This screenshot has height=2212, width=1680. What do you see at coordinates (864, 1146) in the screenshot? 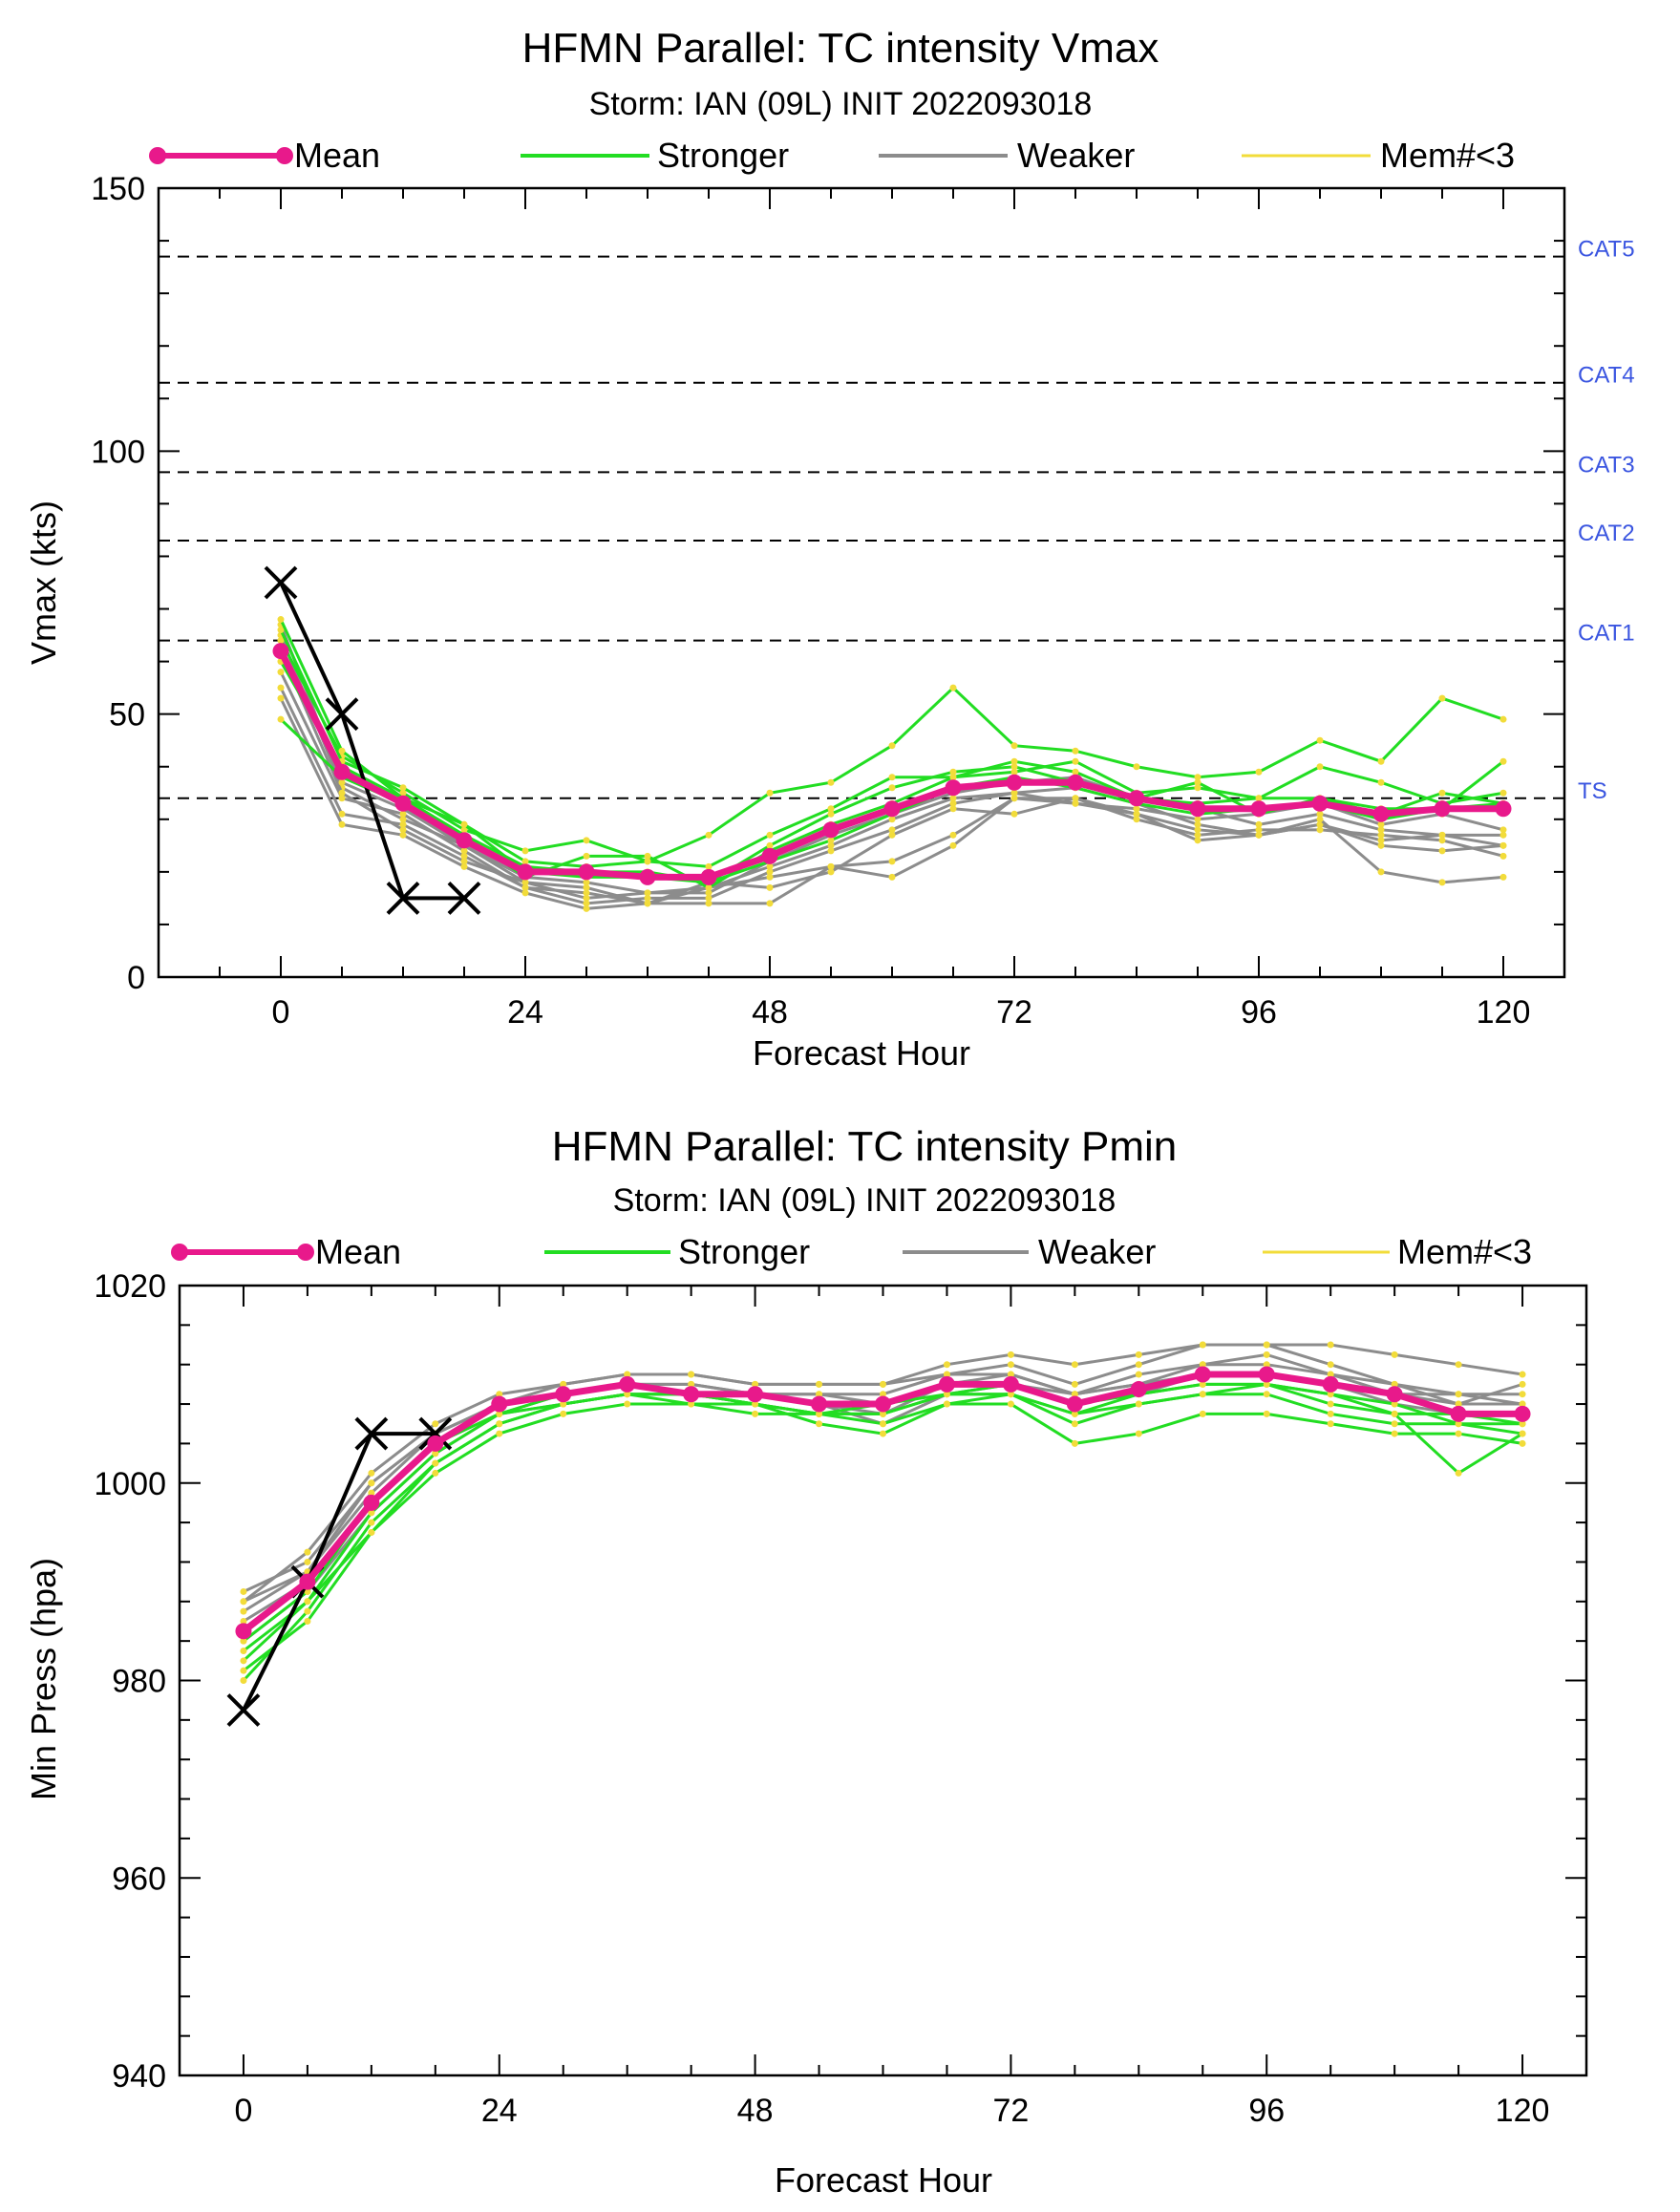
I see `chart-title: HFMN Parallel: TC intensity Pmin` at bounding box center [864, 1146].